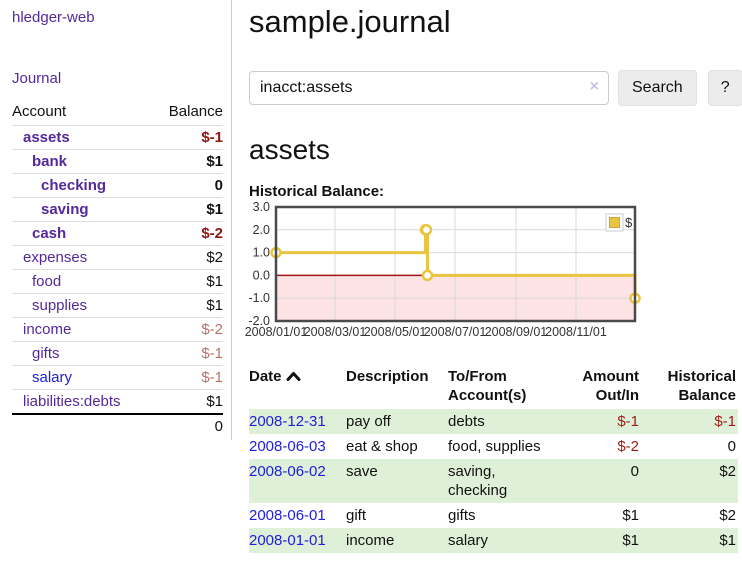  I want to click on transaction-date-link: 2008-06-01, so click(287, 515).